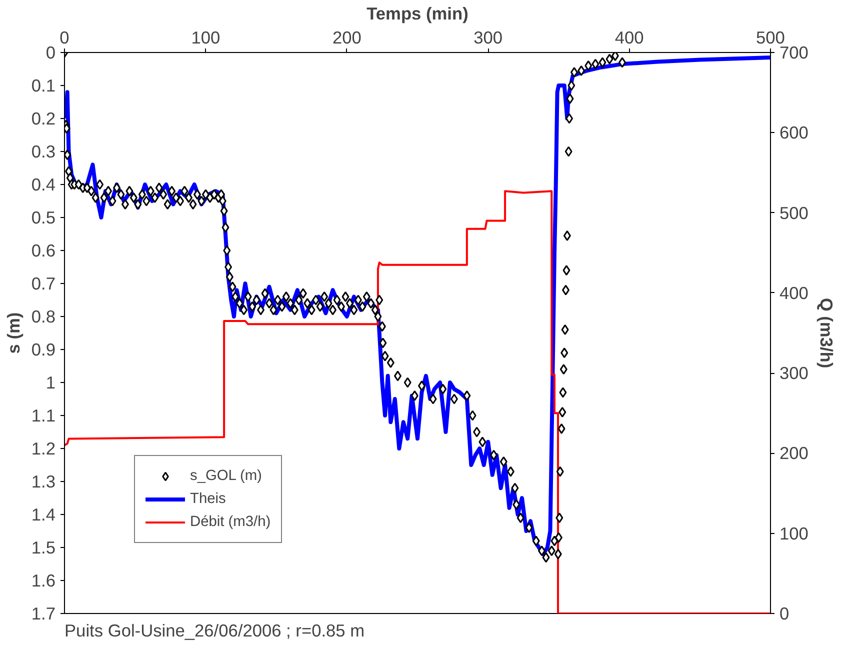  What do you see at coordinates (51, 382) in the screenshot?
I see `y-tick-label: 1` at bounding box center [51, 382].